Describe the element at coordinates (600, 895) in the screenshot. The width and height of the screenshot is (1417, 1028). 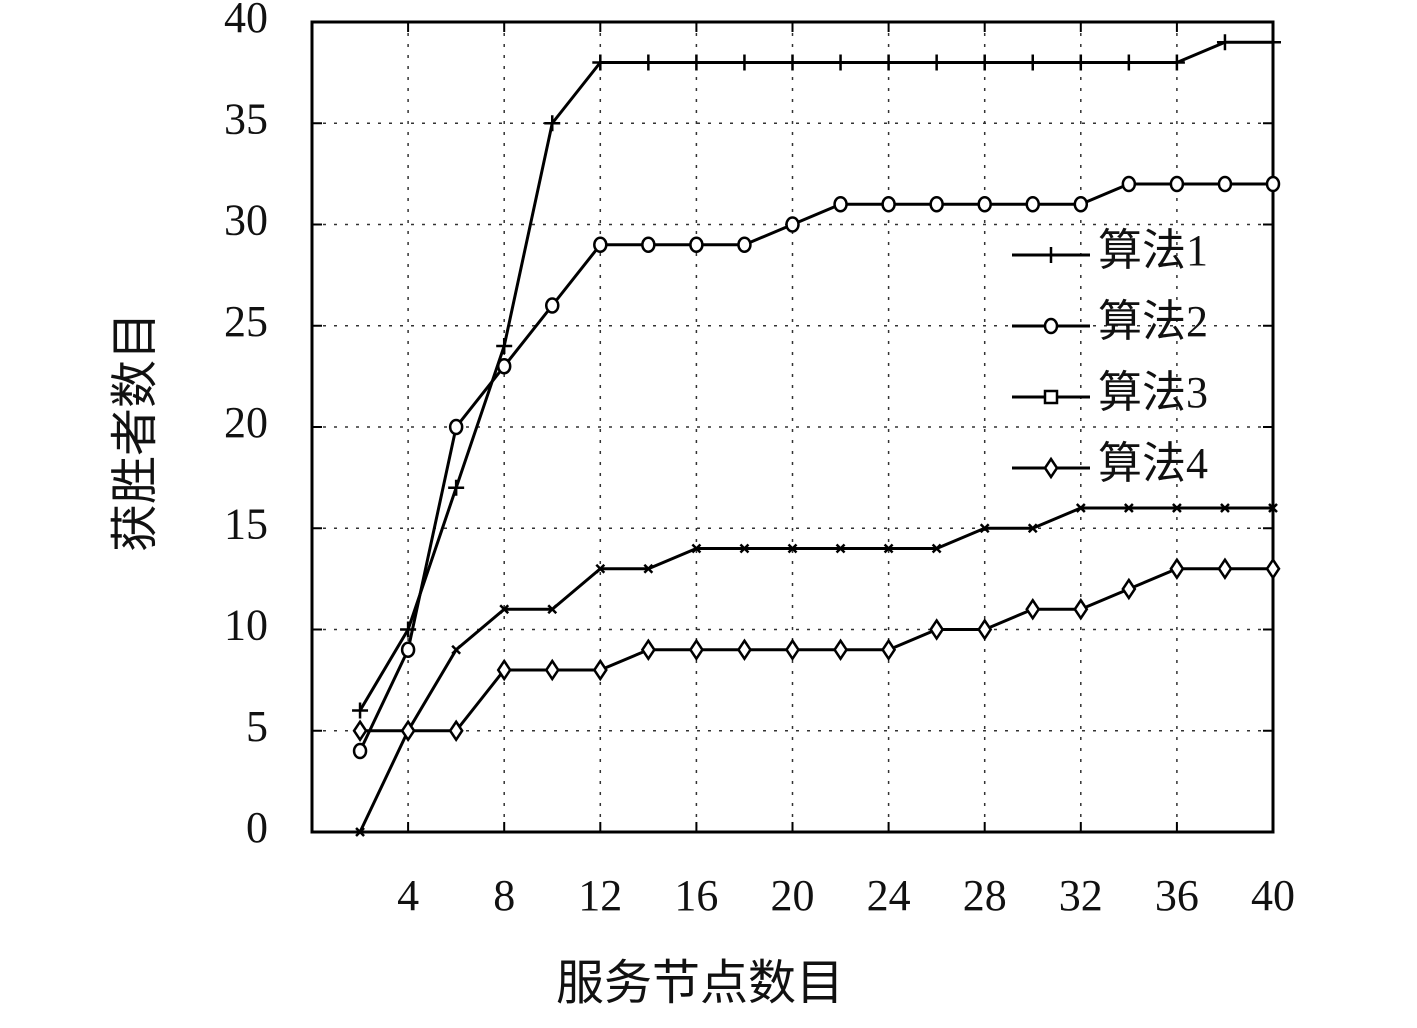
I see `x-tick-label: 12` at that location.